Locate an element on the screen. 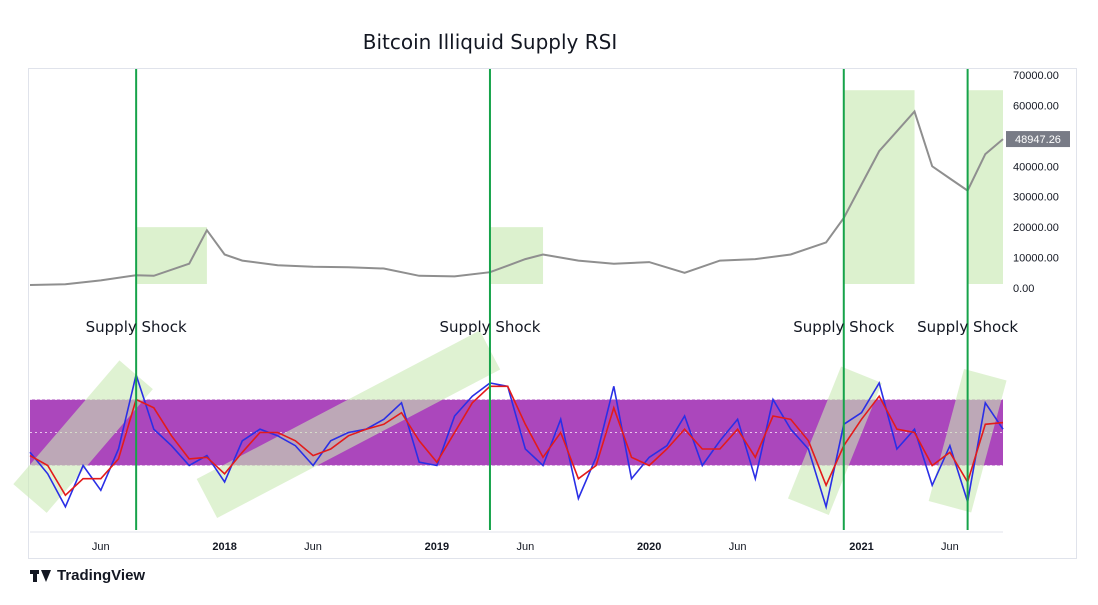 This screenshot has width=1098, height=605. last-price-tag: 48947.26 is located at coordinates (1038, 139).